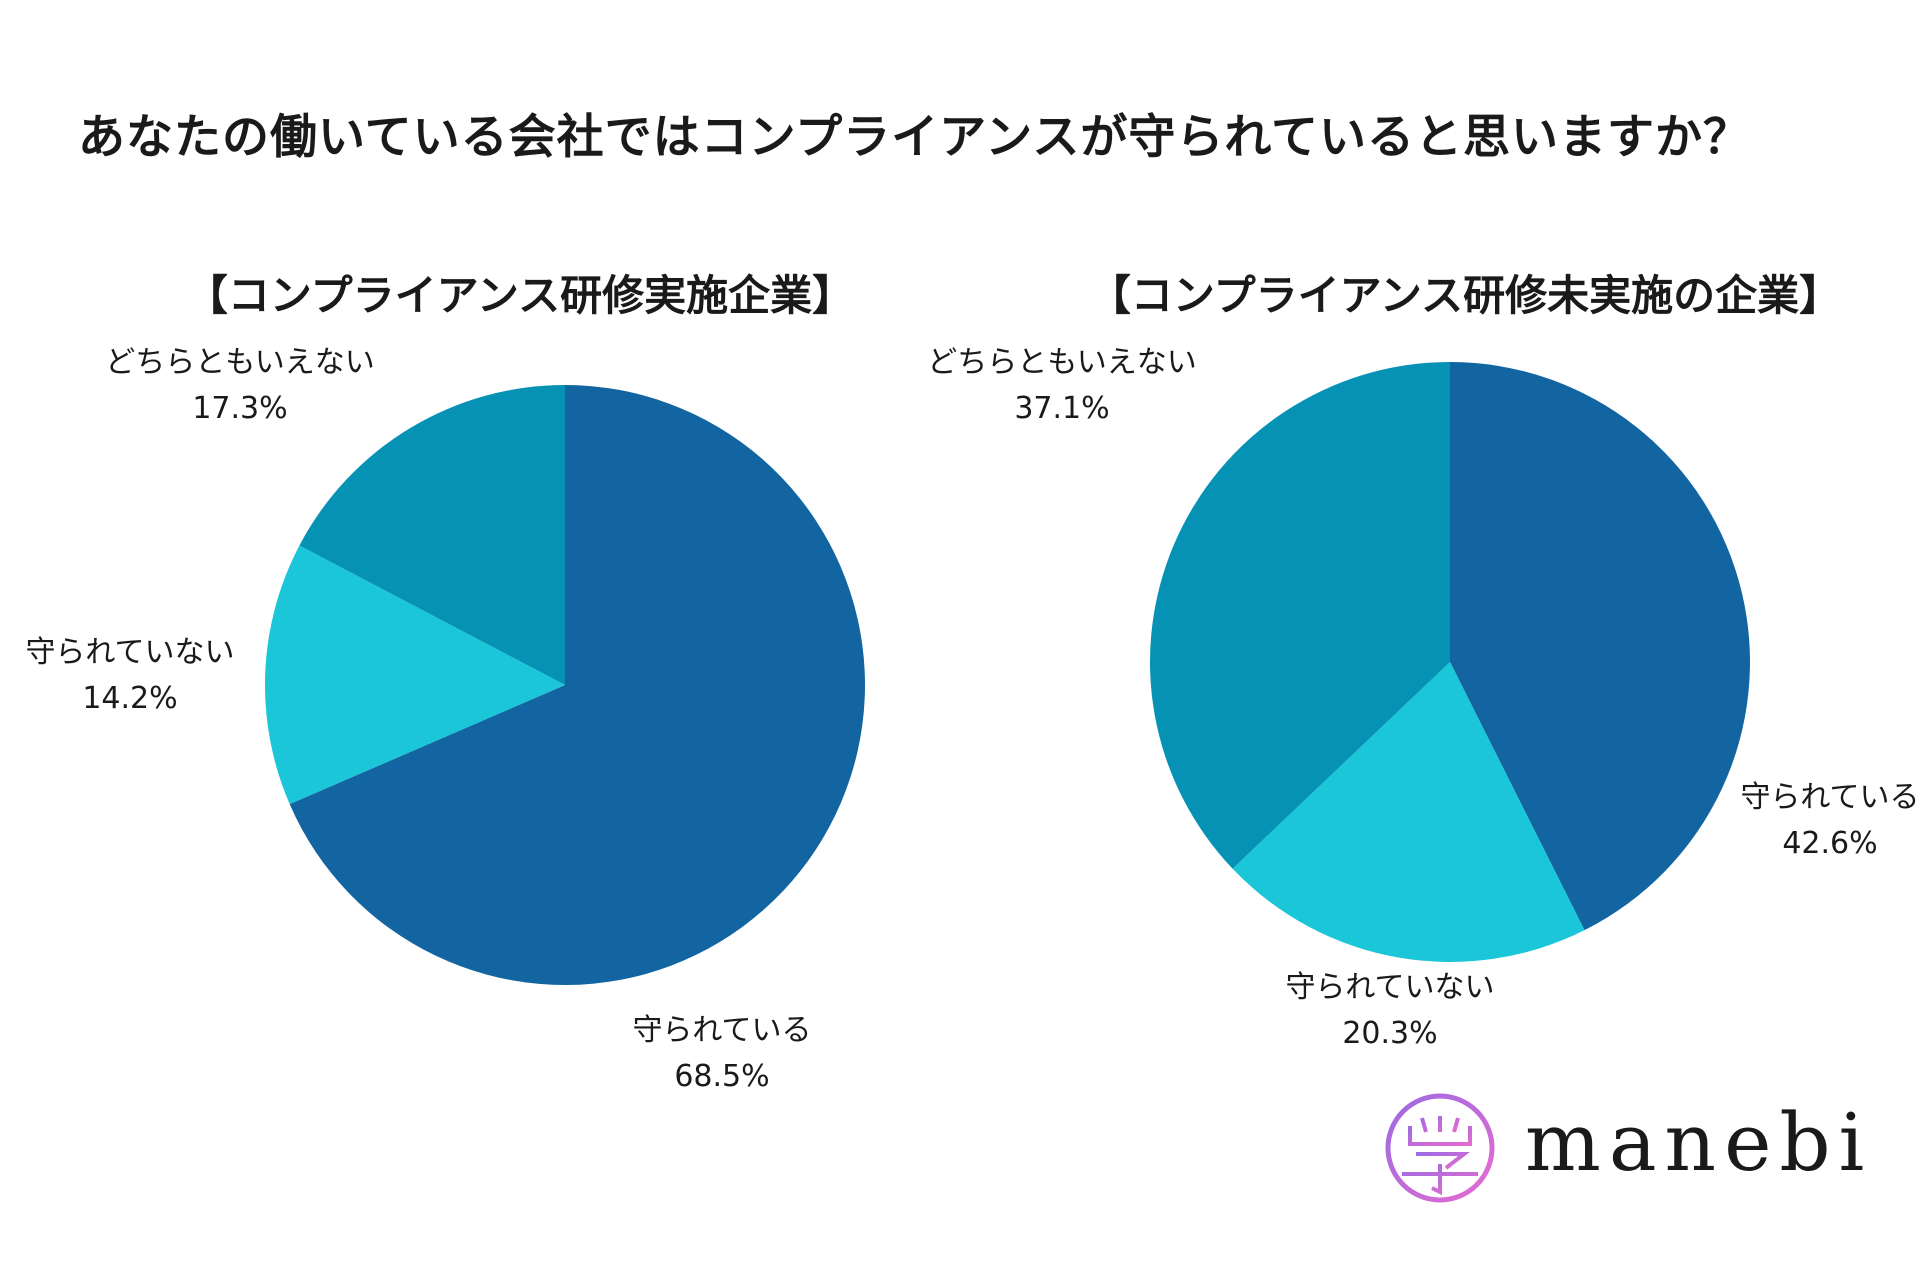  What do you see at coordinates (1829, 797) in the screenshot?
I see `slice-label-1-0: 守られている` at bounding box center [1829, 797].